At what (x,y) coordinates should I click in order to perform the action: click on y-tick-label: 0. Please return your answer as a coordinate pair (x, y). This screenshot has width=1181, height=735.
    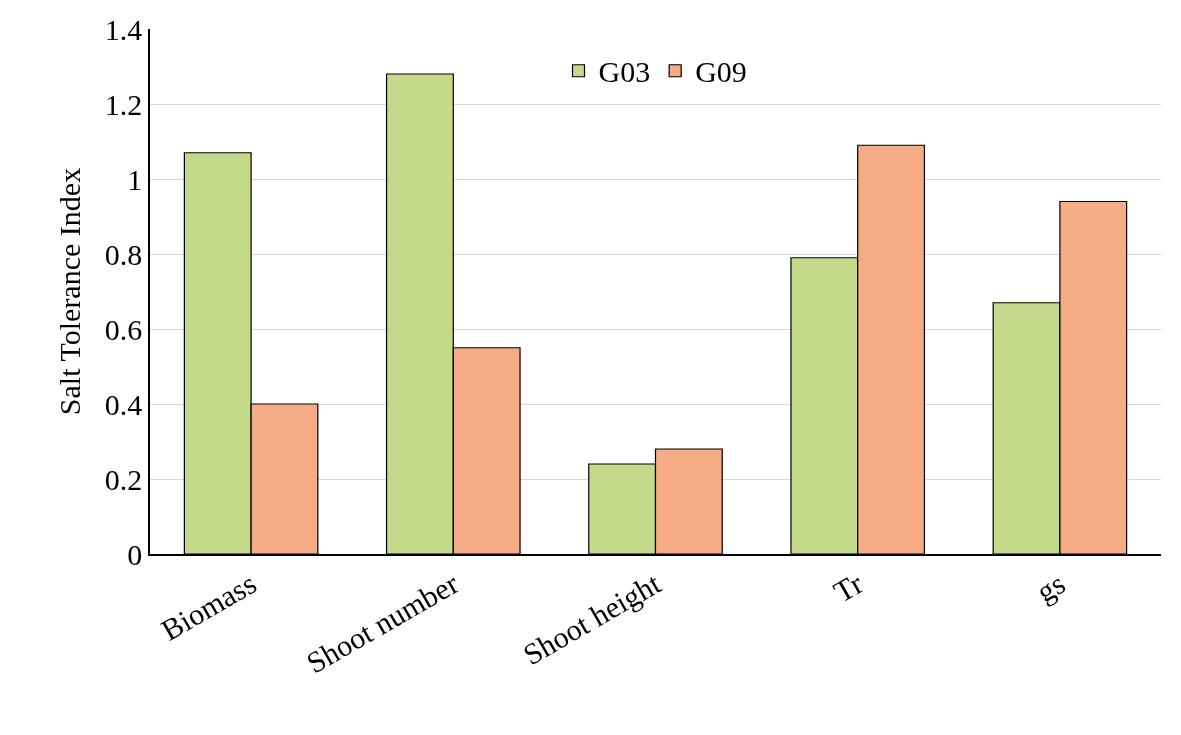
    Looking at the image, I should click on (135, 554).